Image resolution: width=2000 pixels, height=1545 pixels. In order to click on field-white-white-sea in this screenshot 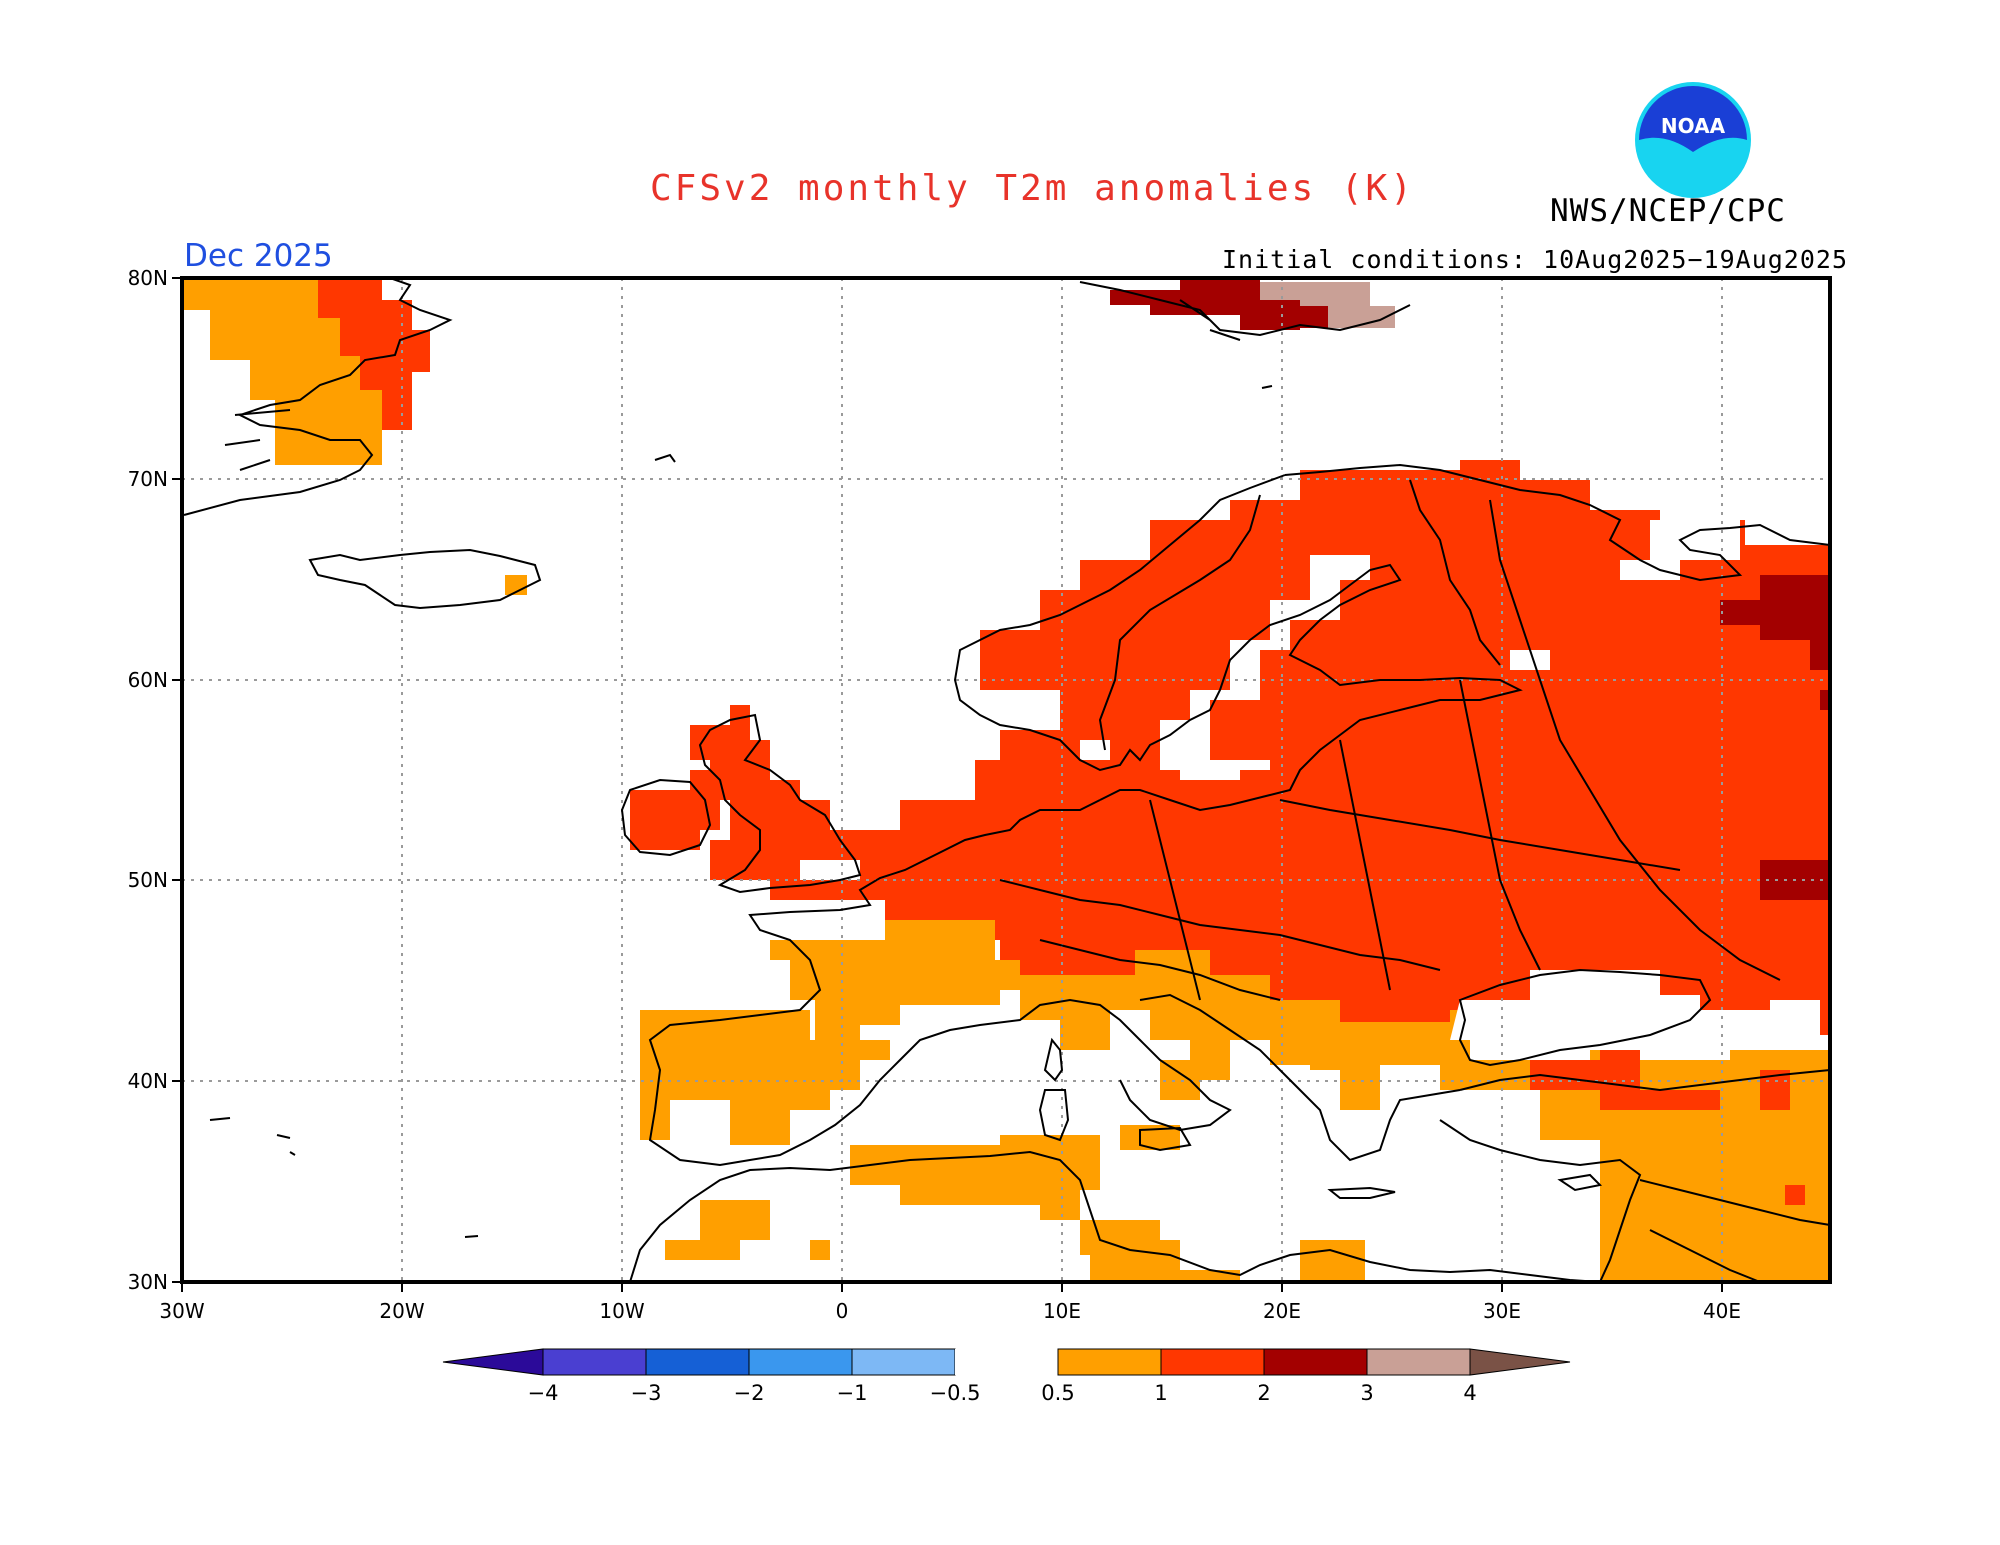, I will do `click(1695, 540)`.